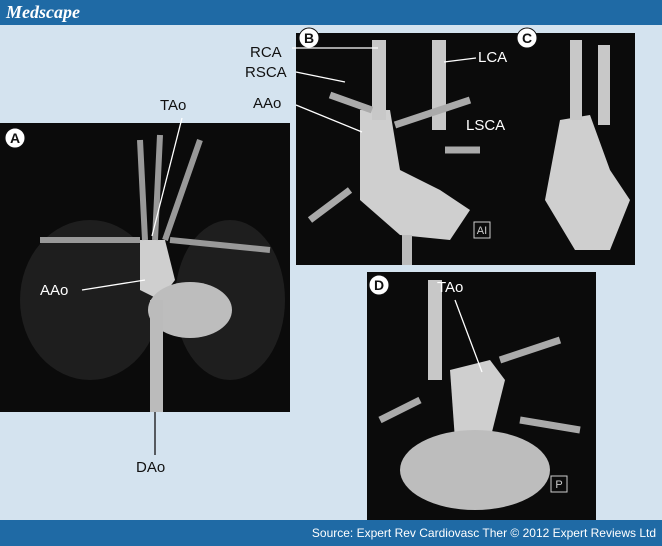 This screenshot has width=662, height=546. Describe the element at coordinates (309, 38) in the screenshot. I see `panel-letter: B` at that location.